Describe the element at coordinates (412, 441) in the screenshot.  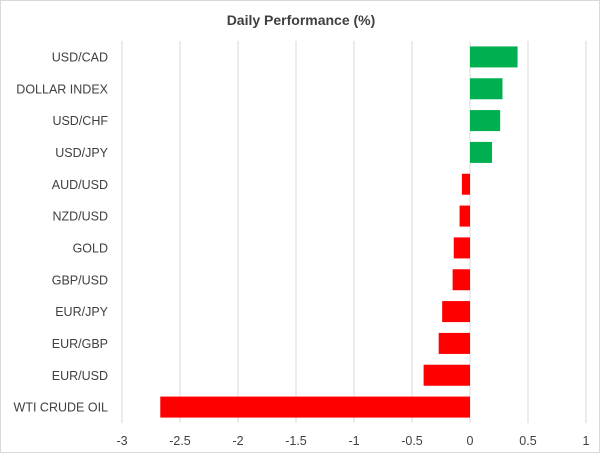
I see `x-tick-label: -0.5` at that location.